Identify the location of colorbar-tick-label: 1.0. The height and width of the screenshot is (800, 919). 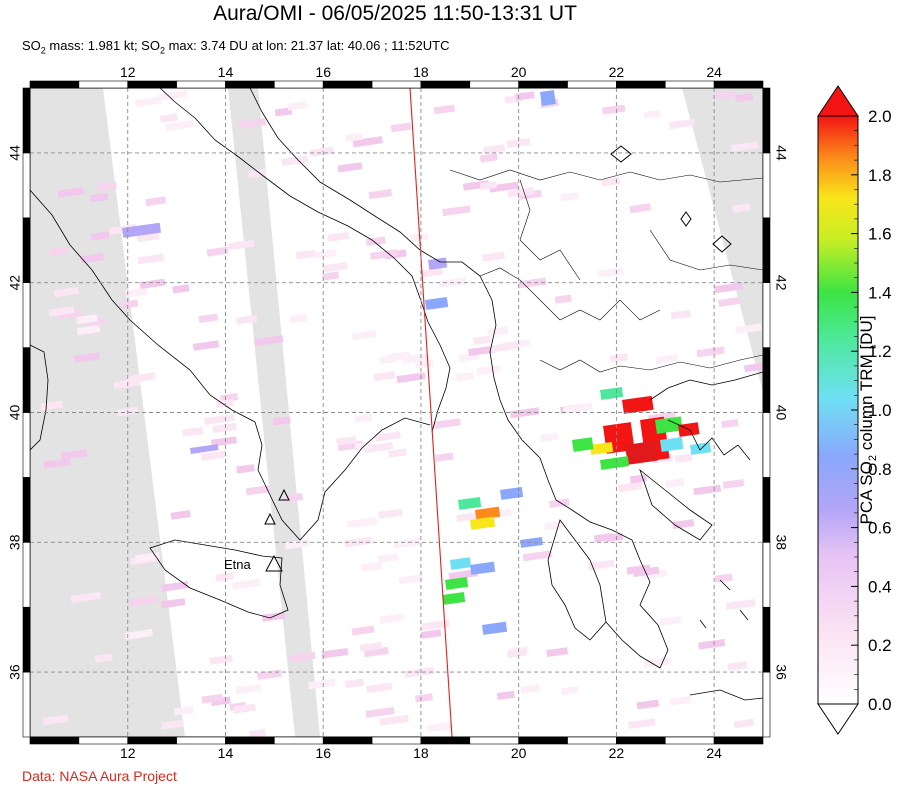
(880, 410).